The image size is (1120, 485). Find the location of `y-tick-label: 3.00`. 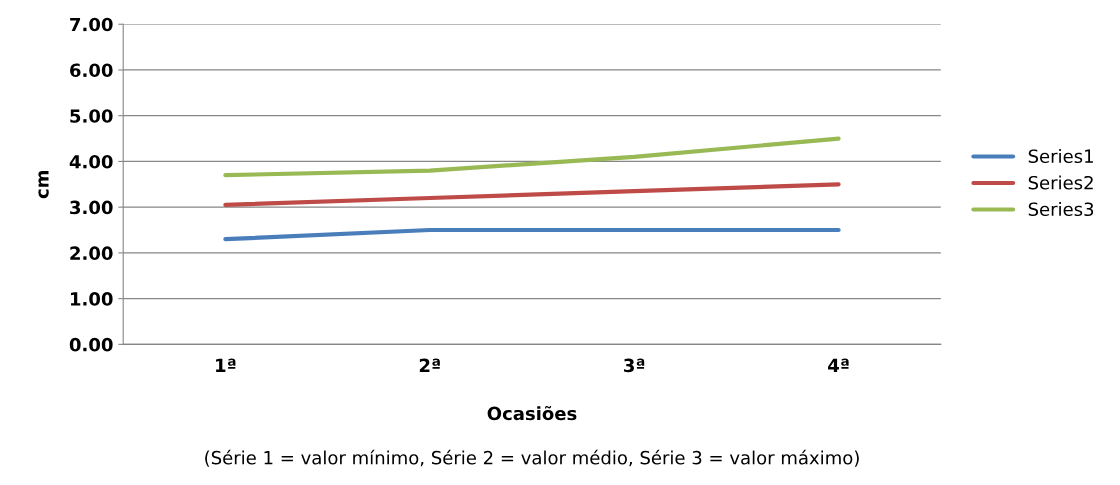

y-tick-label: 3.00 is located at coordinates (91, 207).